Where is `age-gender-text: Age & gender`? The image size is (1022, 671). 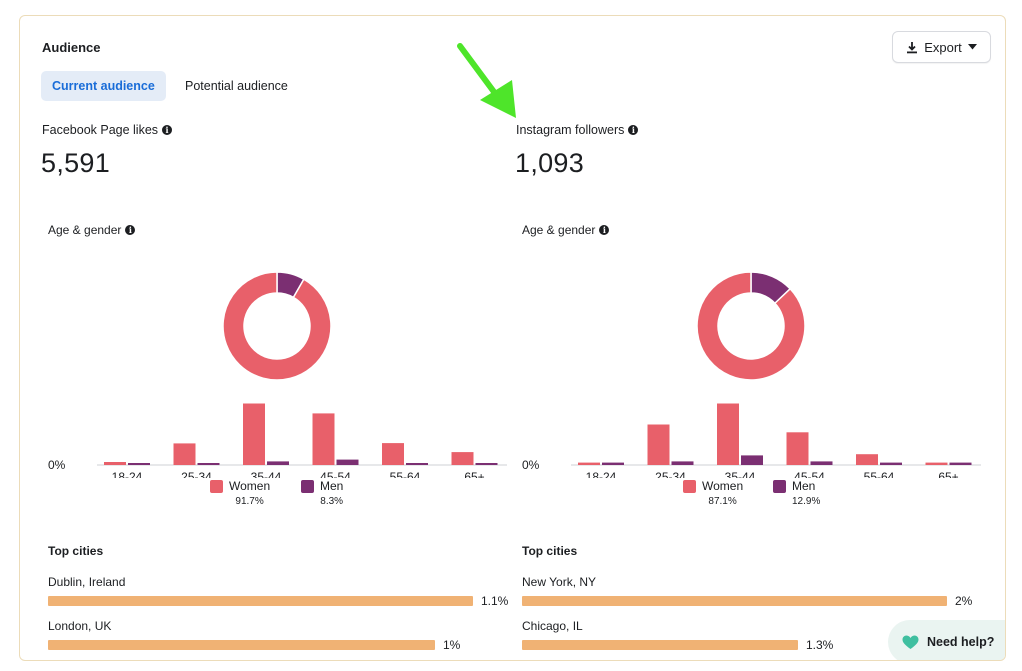
age-gender-text: Age & gender is located at coordinates (85, 230).